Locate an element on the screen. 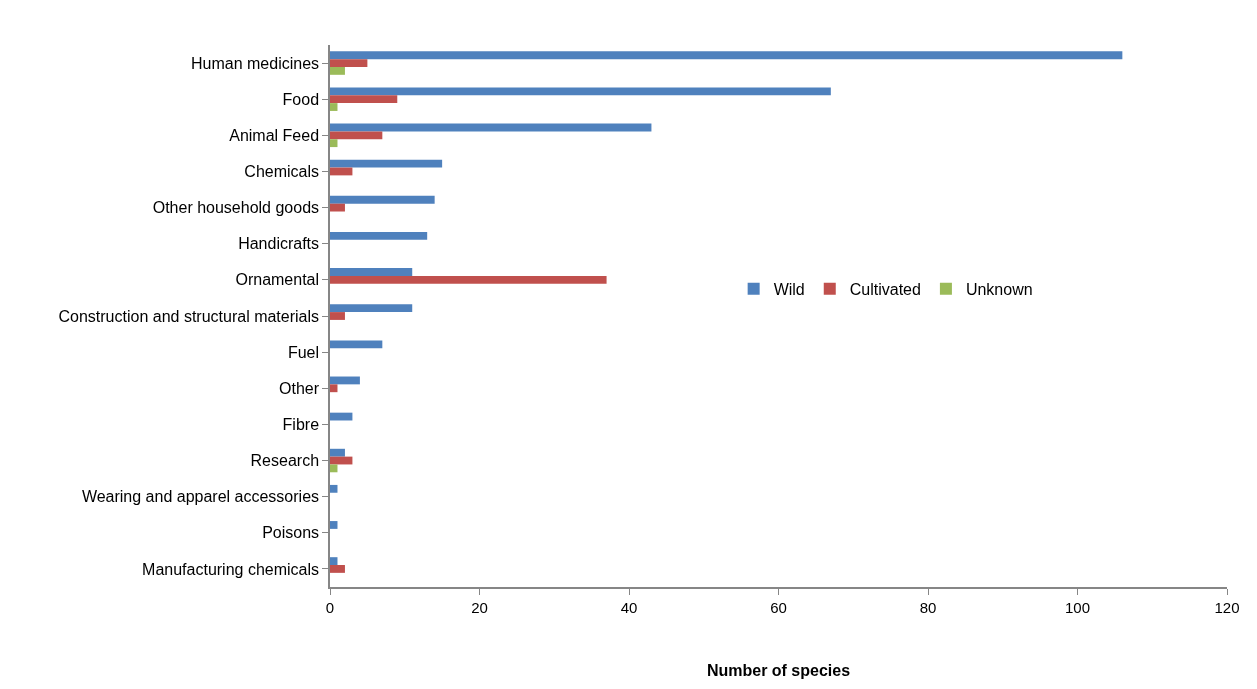 Image resolution: width=1257 pixels, height=689 pixels. legend-label: Cultivated is located at coordinates (885, 290).